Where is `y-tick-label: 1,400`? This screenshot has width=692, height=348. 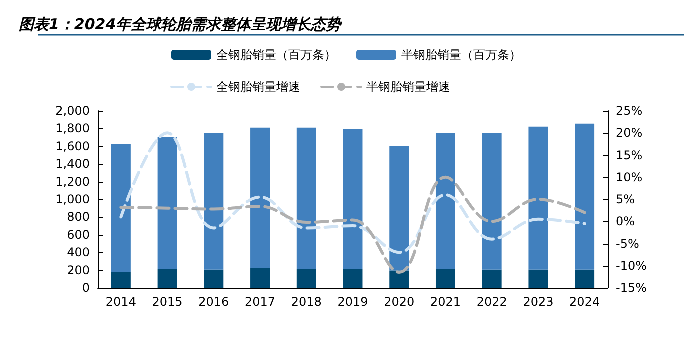
y-tick-label: 1,400 is located at coordinates (73, 164).